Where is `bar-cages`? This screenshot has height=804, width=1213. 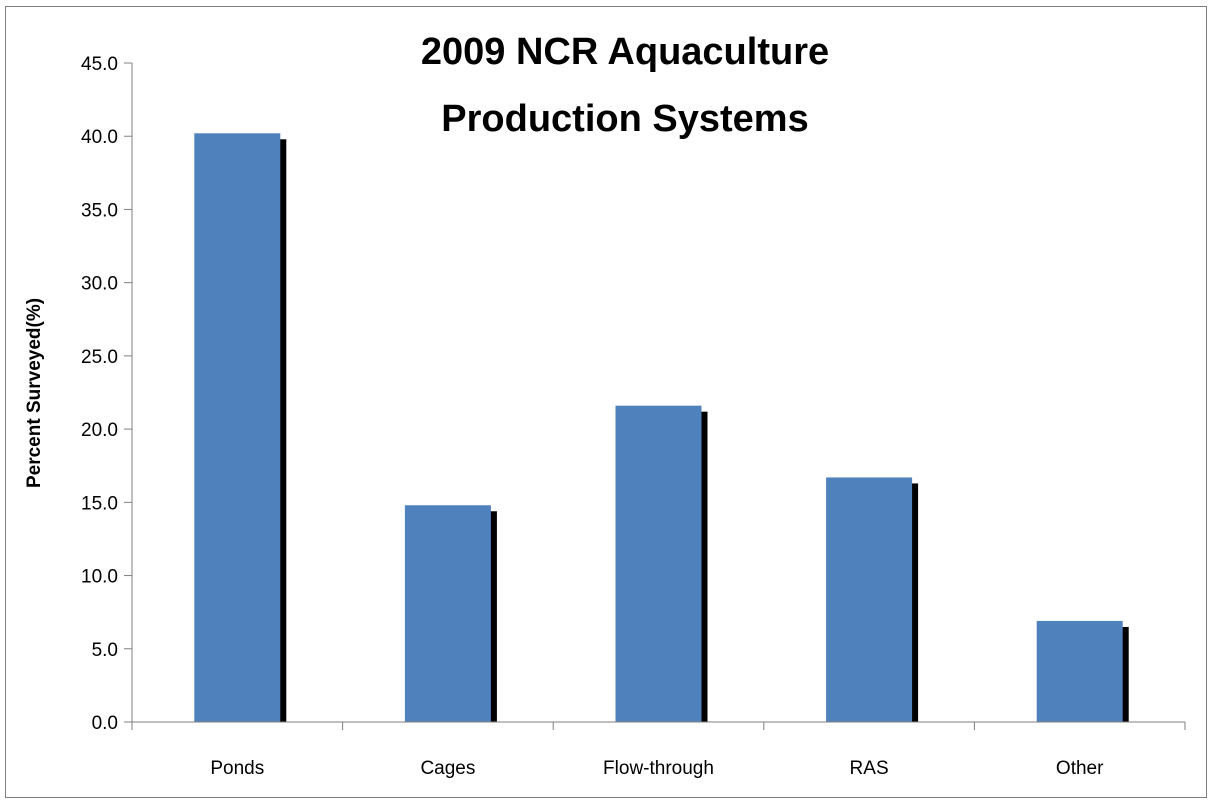
bar-cages is located at coordinates (447, 613).